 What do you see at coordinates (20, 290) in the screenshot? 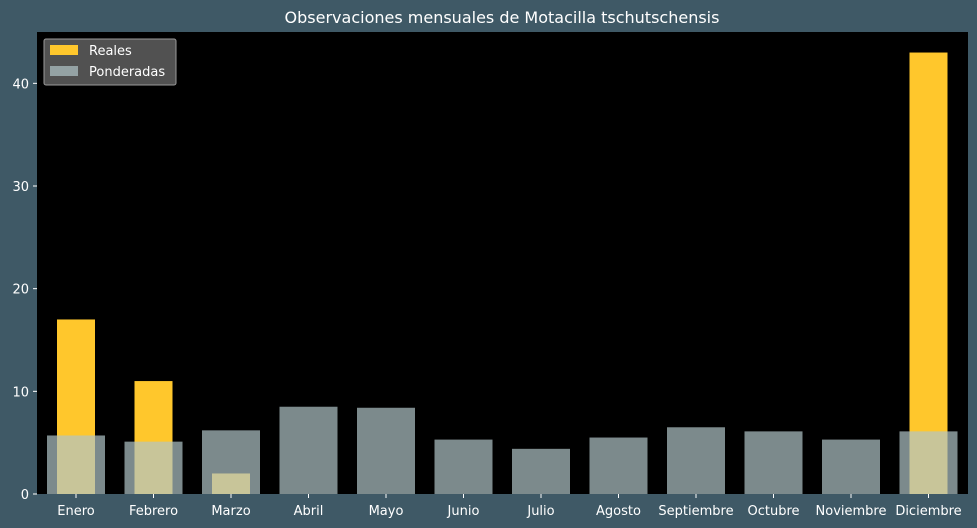
I see `y-tick-label: 20` at bounding box center [20, 290].